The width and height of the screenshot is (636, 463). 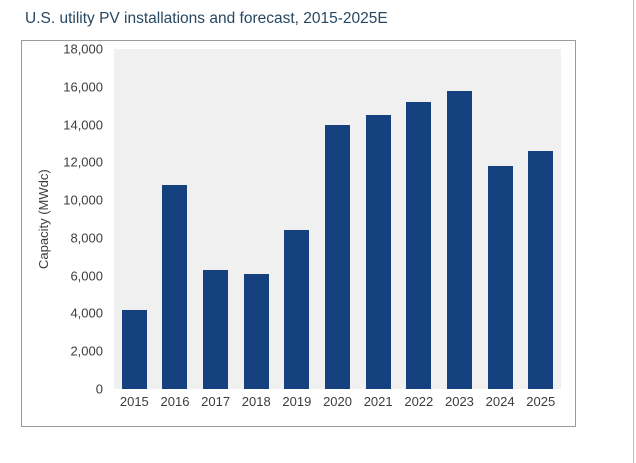 What do you see at coordinates (459, 401) in the screenshot?
I see `x-tick-label-2023: 2023` at bounding box center [459, 401].